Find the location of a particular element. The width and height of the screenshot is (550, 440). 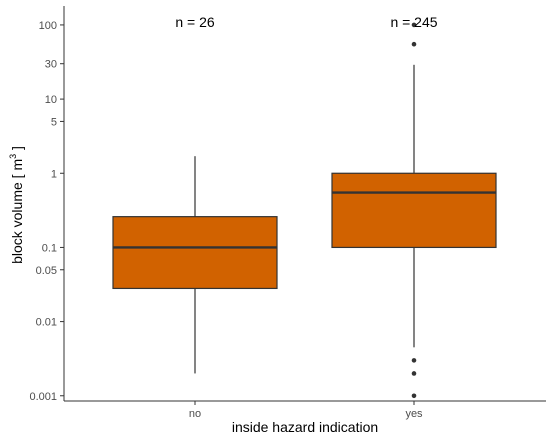

y-axis-title-superscript: 3 is located at coordinates (13, 156).